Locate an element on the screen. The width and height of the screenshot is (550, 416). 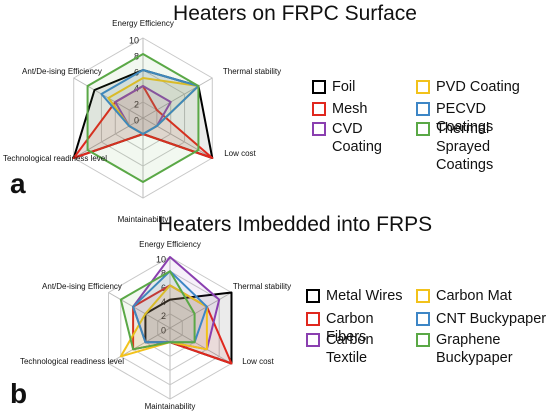
legend-item: Carbon Mat is located at coordinates (483, 296).